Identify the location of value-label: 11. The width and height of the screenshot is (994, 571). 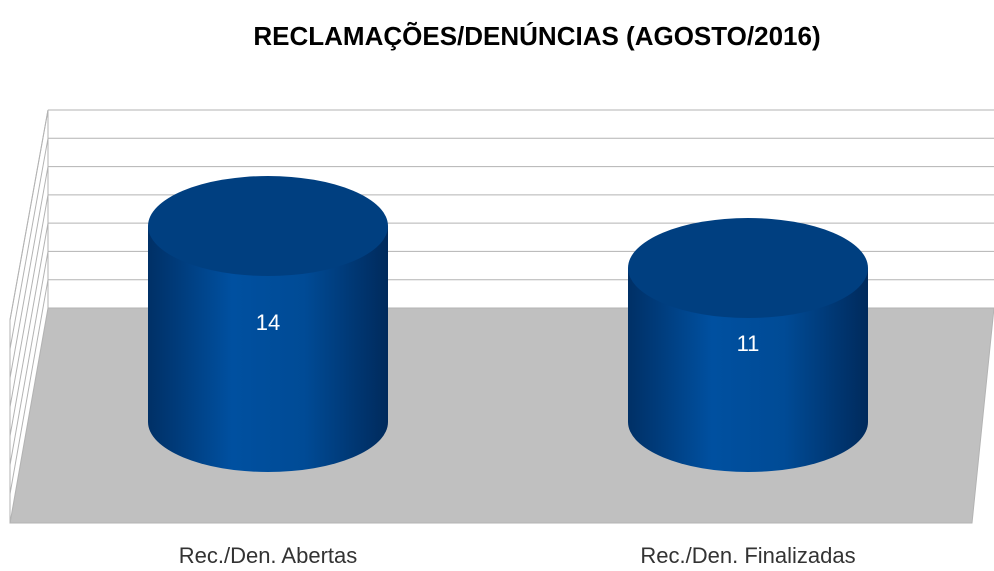
(748, 343).